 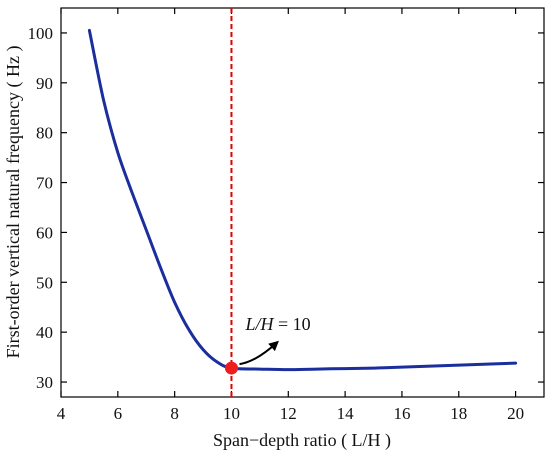 I want to click on y-tick-label-90: 90, so click(x=44, y=83).